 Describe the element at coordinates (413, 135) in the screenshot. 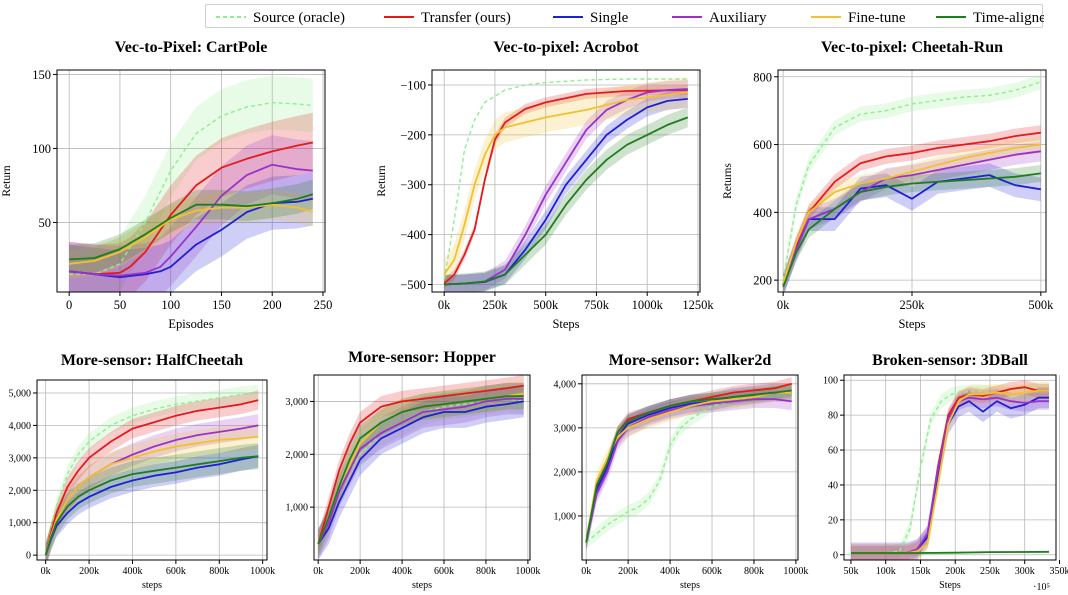

I see `y-tick-label: −200` at that location.